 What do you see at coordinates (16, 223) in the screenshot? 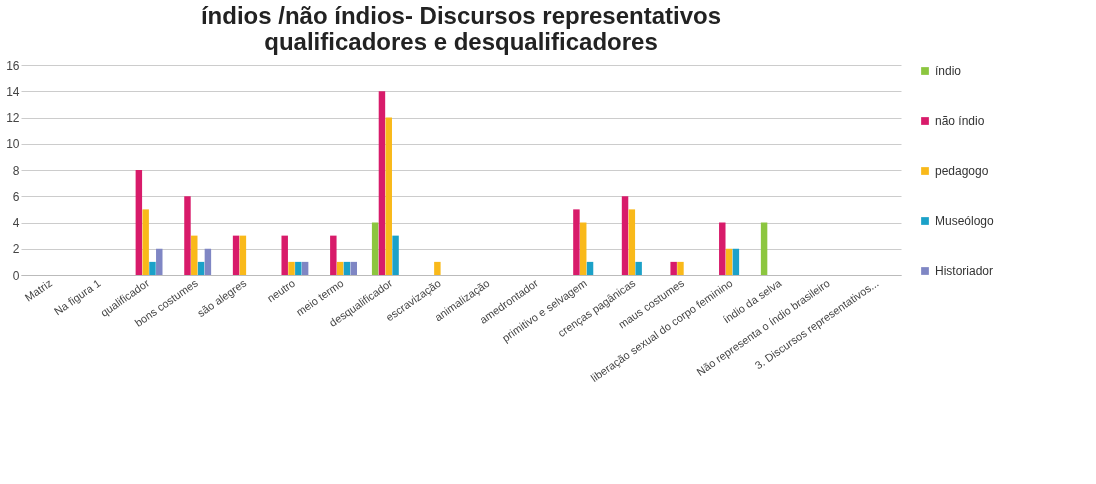
I see `y-tick-label: 4` at bounding box center [16, 223].